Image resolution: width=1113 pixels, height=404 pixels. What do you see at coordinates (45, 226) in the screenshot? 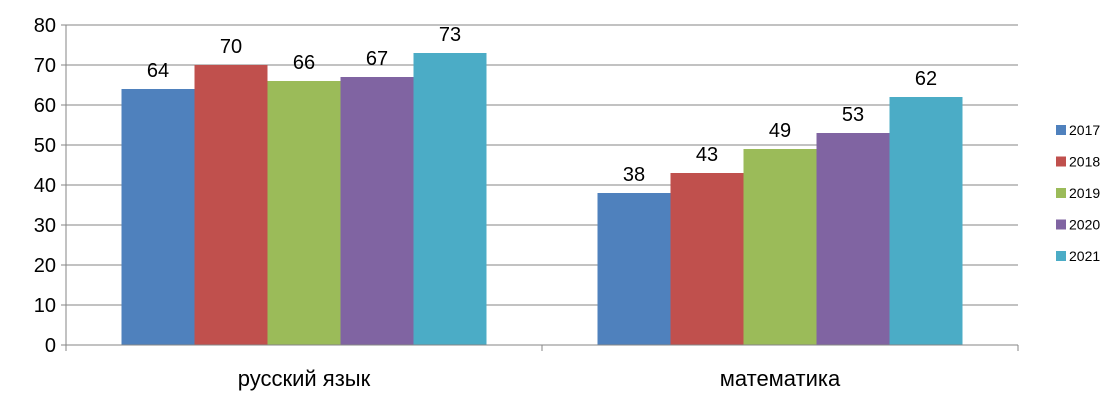
I see `y-tick-label: 30` at bounding box center [45, 226].